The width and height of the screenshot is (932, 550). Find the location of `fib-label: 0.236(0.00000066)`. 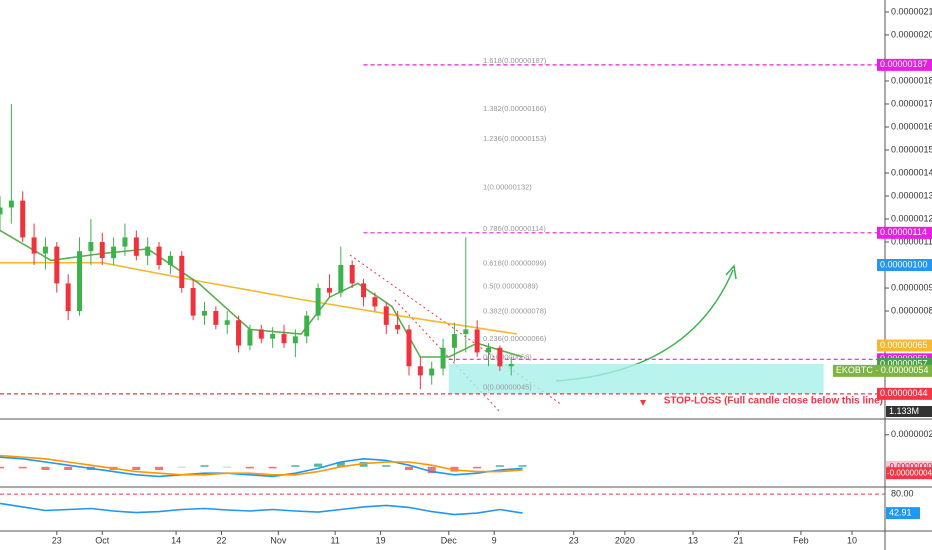

fib-label: 0.236(0.00000066) is located at coordinates (515, 338).